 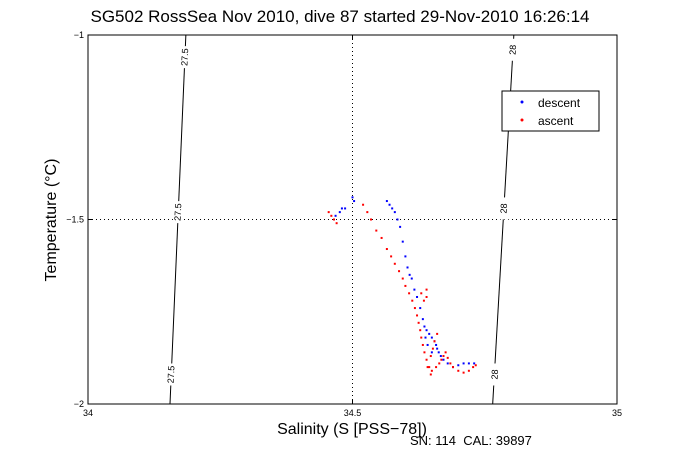 I want to click on isopycnal-label-1-0: 28, so click(x=513, y=49).